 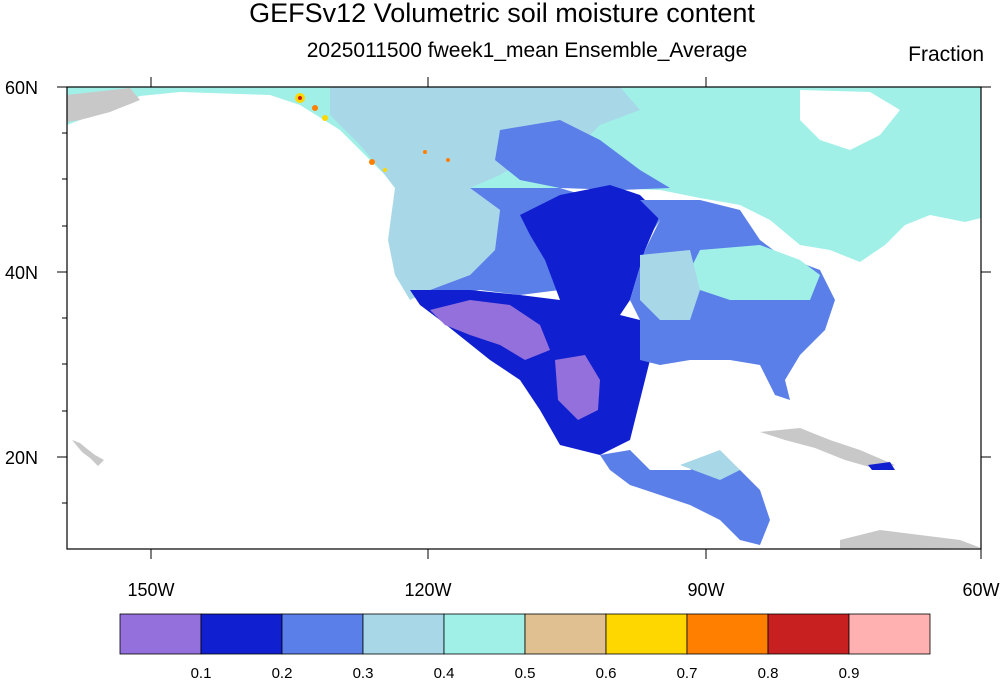 What do you see at coordinates (577, 387) in the screenshot?
I see `region-texas-purple` at bounding box center [577, 387].